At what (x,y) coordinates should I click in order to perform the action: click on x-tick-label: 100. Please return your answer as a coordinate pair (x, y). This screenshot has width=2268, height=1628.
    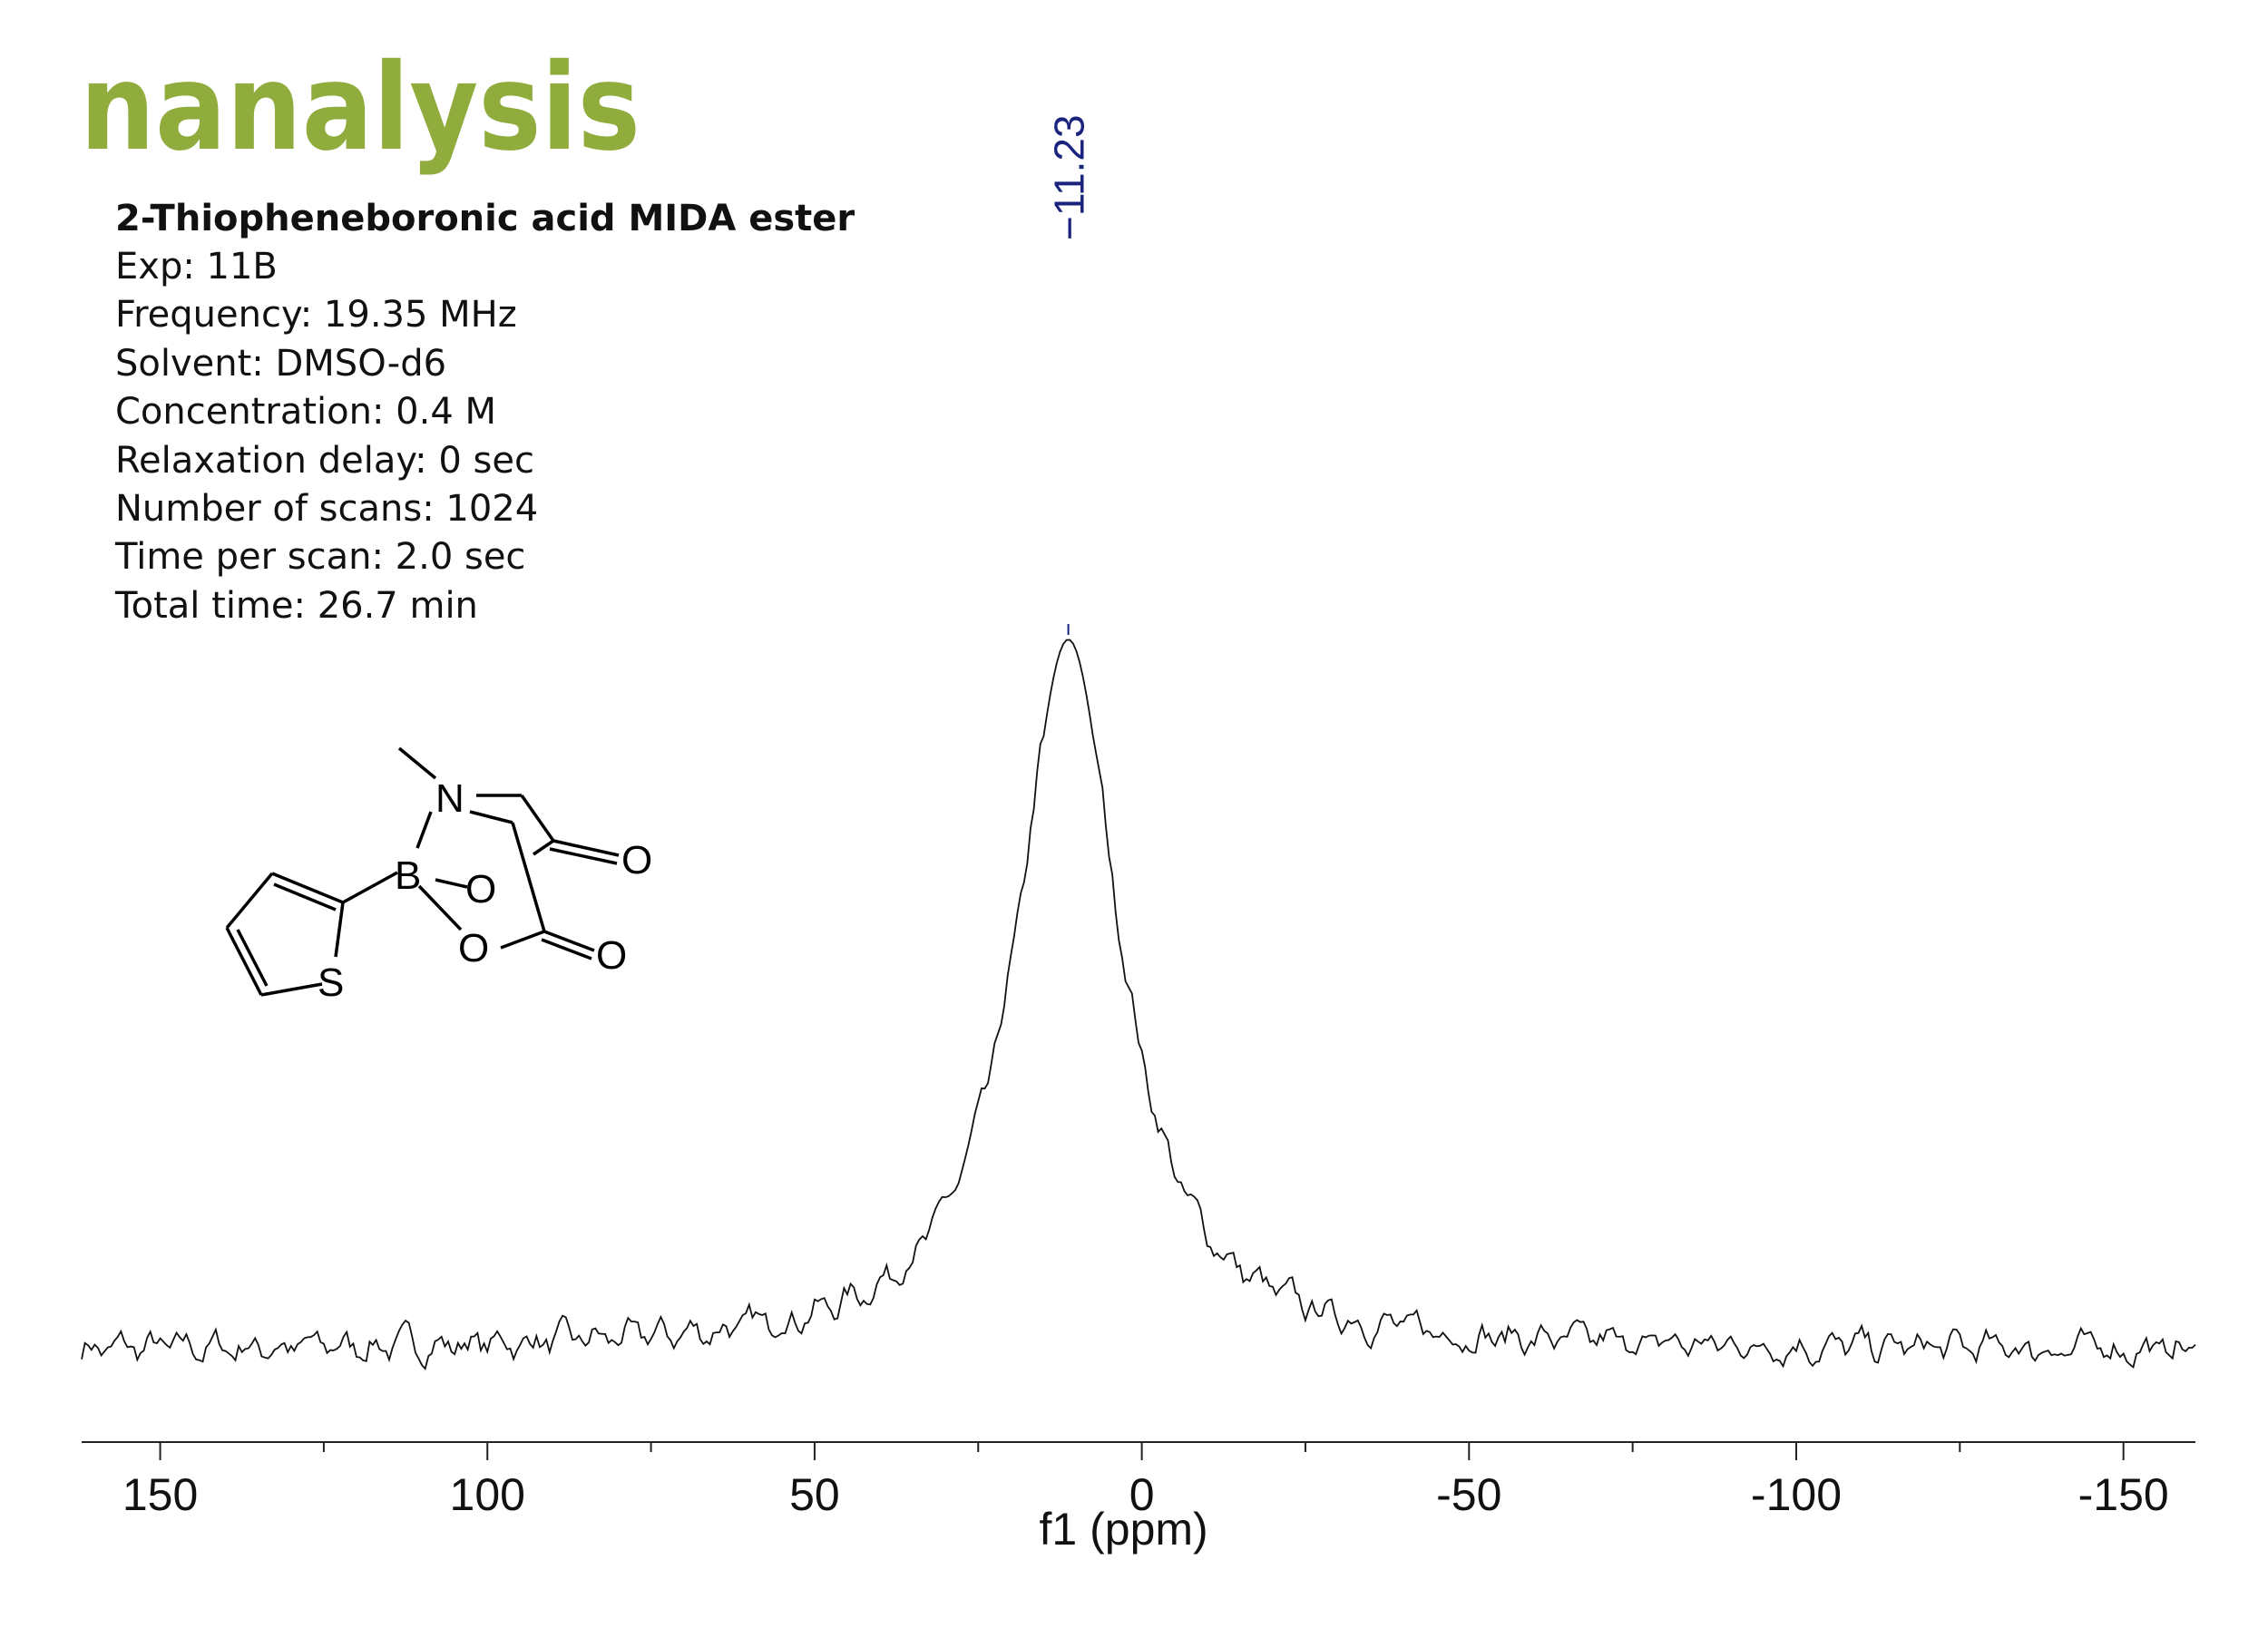
    Looking at the image, I should click on (488, 1494).